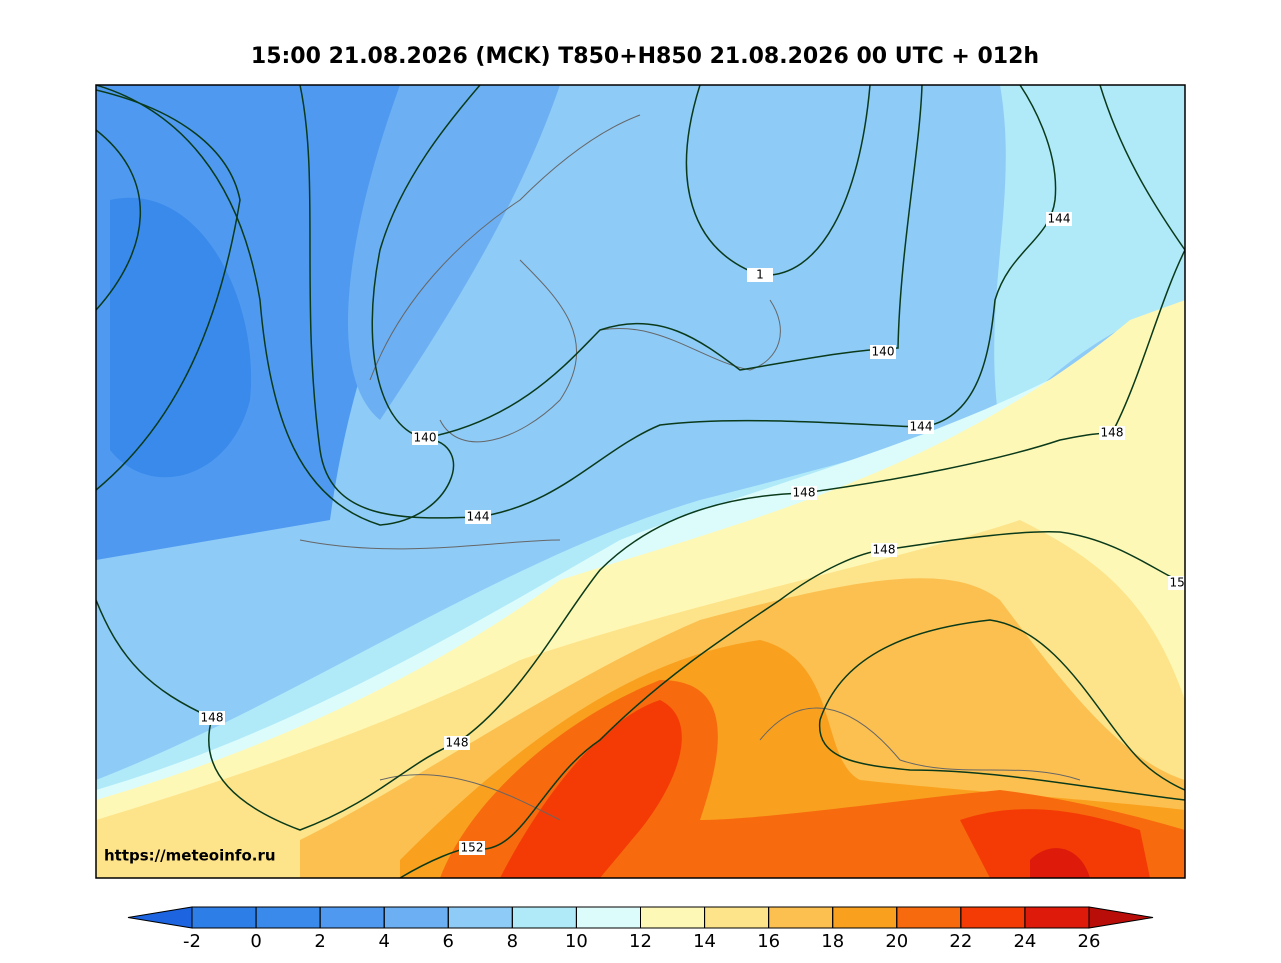  Describe the element at coordinates (192, 941) in the screenshot. I see `colorbar-tick-label: -2` at that location.